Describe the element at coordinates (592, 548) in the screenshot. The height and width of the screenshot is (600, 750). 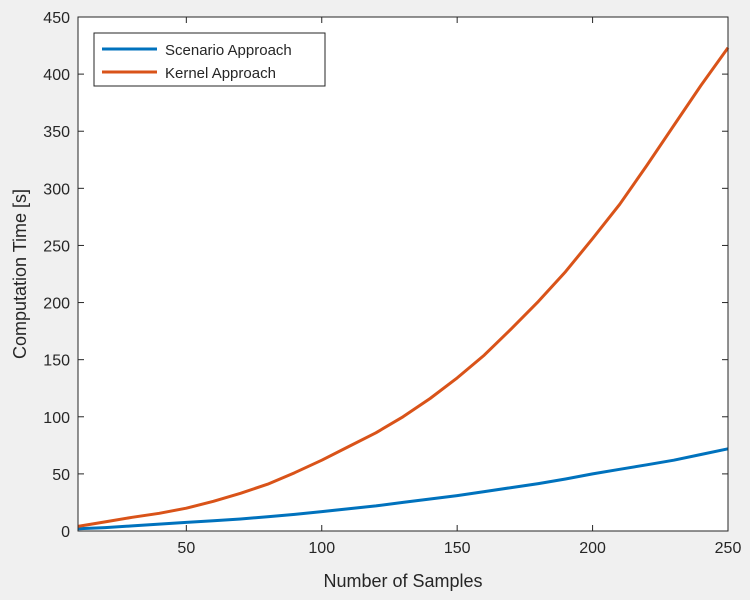
I see `x-tick-label: 200` at that location.